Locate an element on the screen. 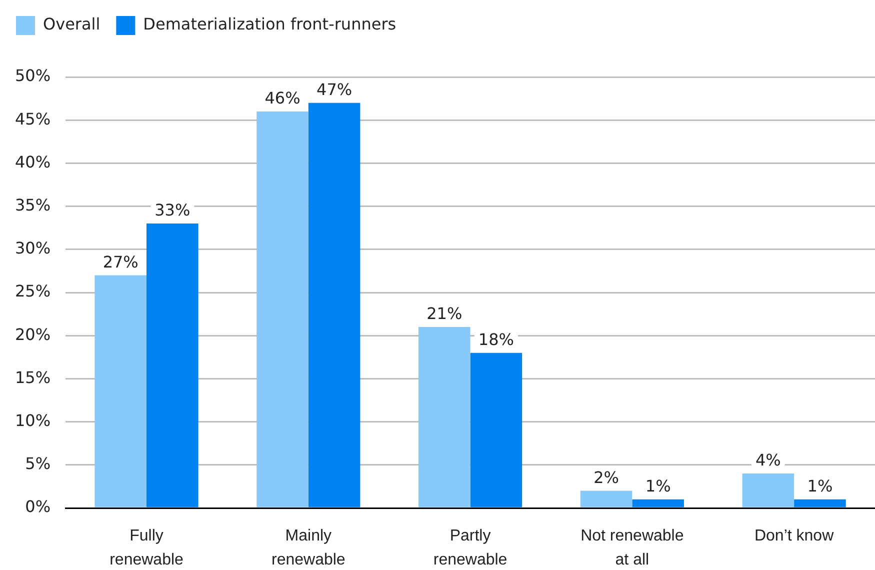  data-label: 47% is located at coordinates (334, 89).